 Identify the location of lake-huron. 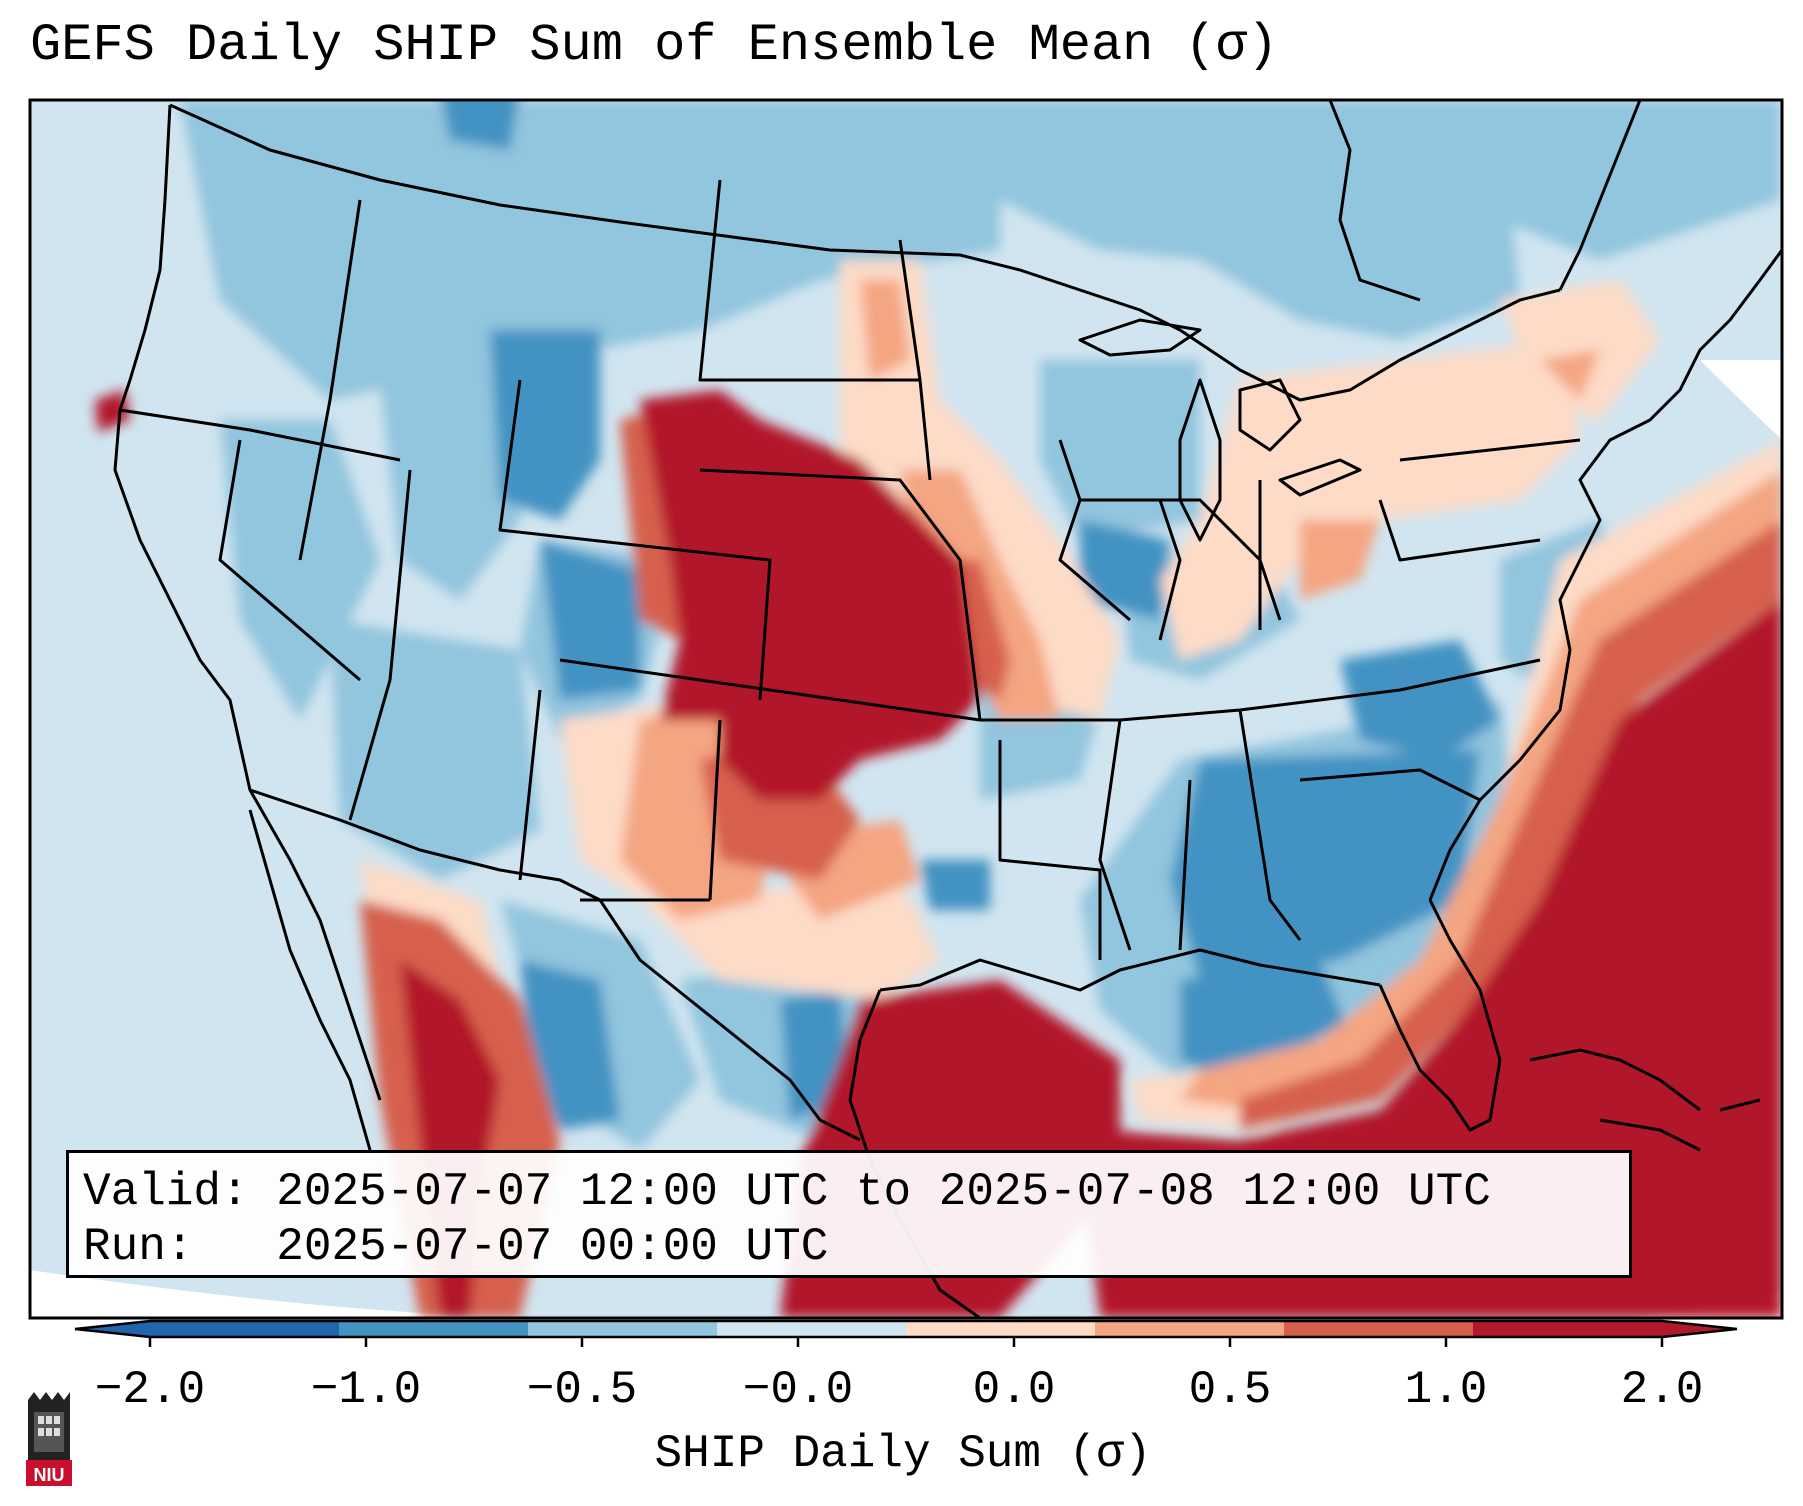
(1270, 415).